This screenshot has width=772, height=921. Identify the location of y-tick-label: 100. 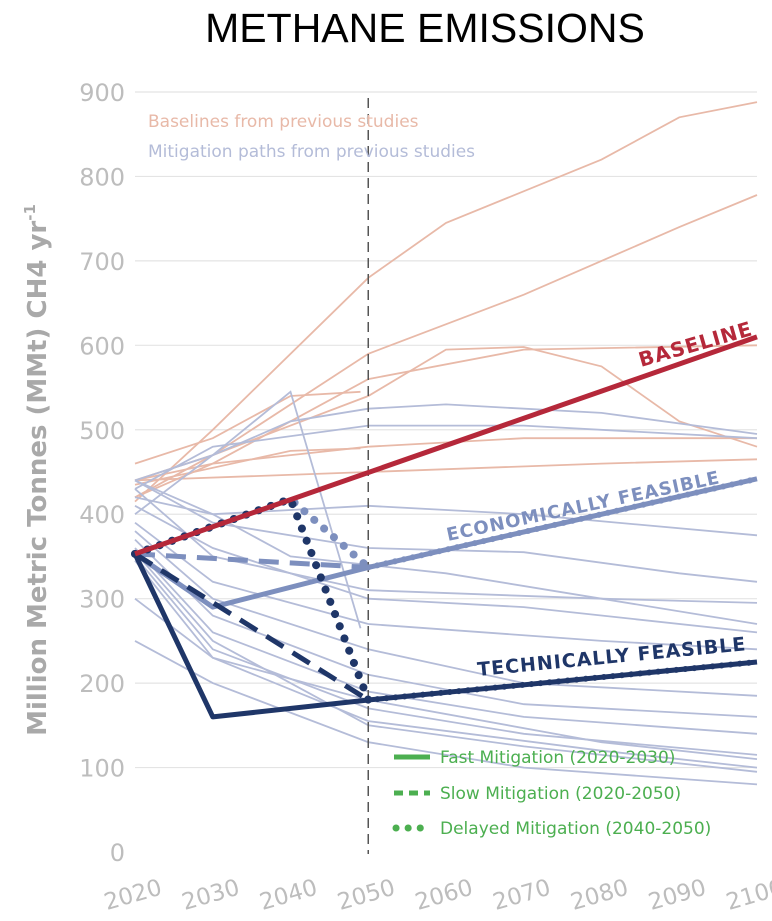
(102, 769).